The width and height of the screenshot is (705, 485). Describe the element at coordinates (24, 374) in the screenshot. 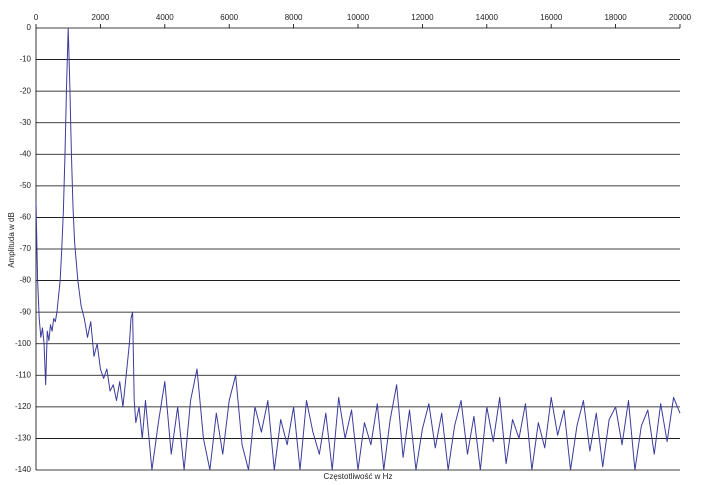

I see `y-tick-label: -110` at that location.